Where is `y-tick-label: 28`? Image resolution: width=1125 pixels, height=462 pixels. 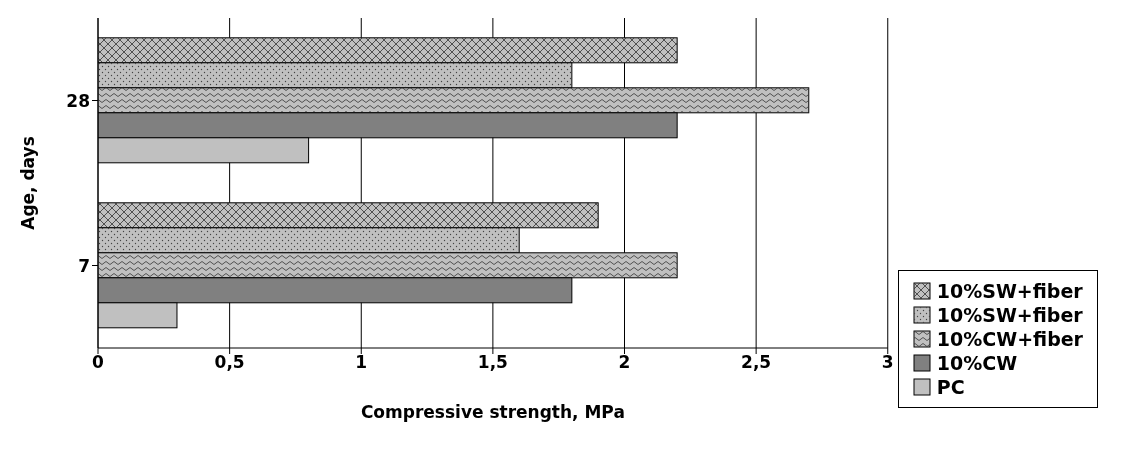 y-tick-label: 28 is located at coordinates (78, 100).